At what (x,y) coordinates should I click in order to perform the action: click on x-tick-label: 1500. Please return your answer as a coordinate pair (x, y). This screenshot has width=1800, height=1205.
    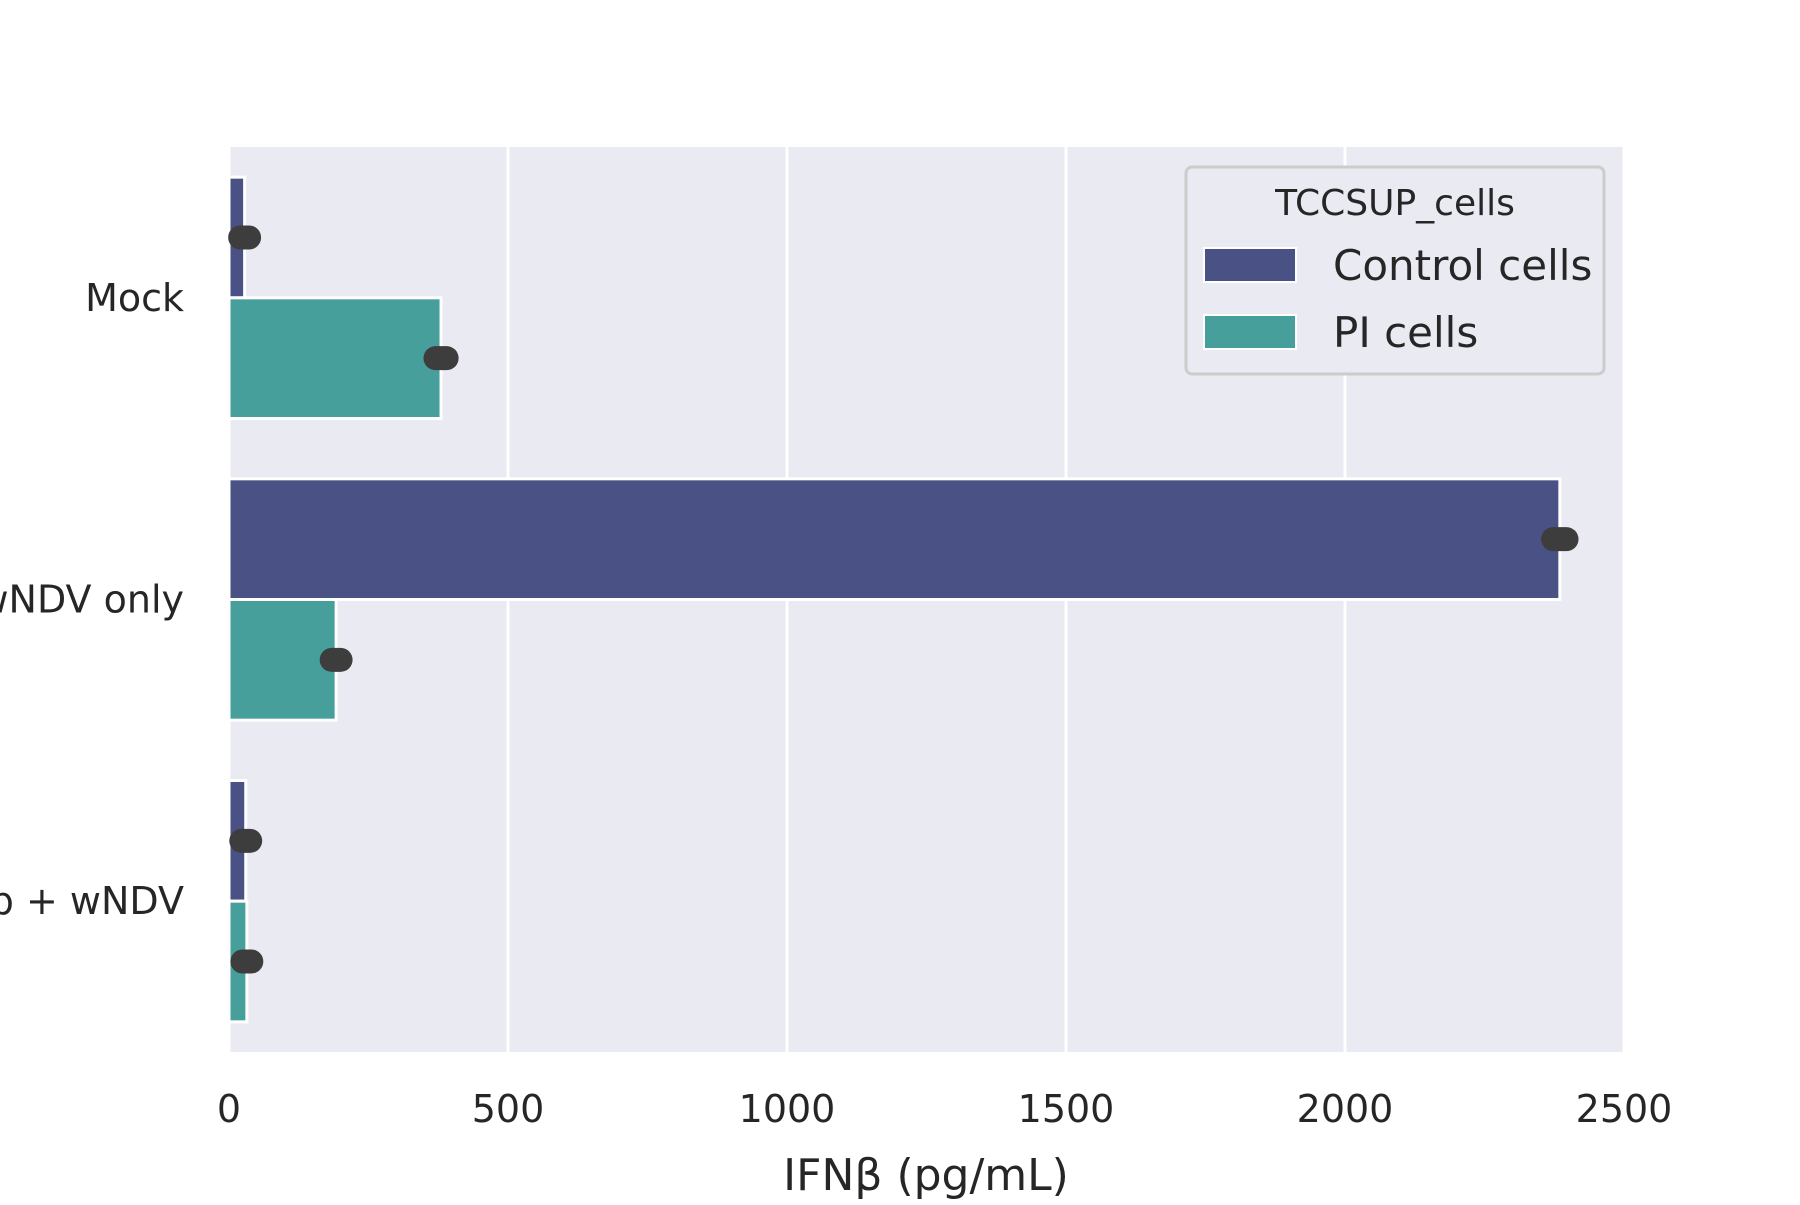
    Looking at the image, I should click on (1066, 1109).